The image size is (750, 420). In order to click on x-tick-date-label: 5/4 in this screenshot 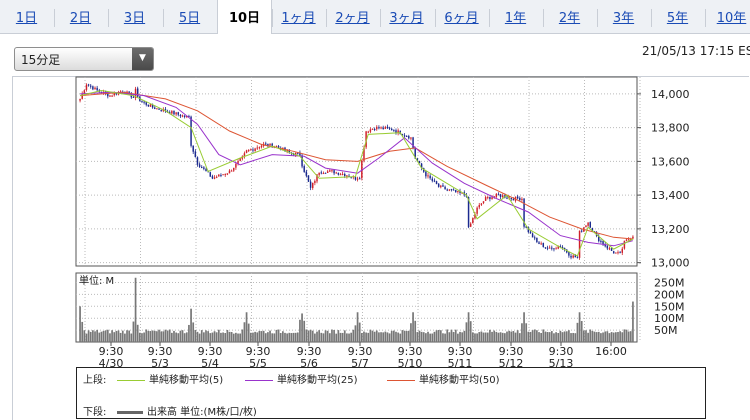, I will do `click(210, 363)`.